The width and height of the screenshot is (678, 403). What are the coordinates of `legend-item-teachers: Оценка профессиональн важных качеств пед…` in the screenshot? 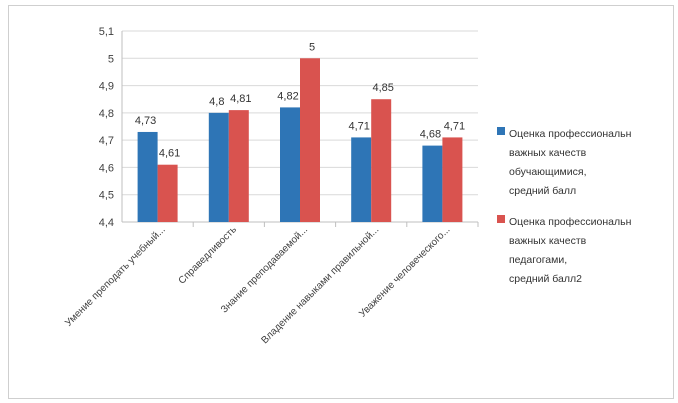 It's located at (586, 250).